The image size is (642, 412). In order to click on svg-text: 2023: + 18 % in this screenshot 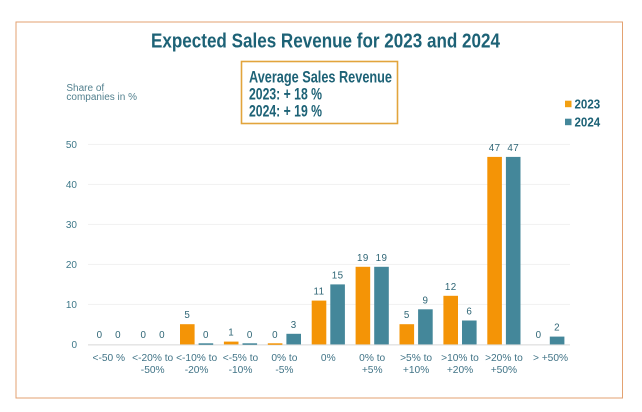, I will do `click(285, 94)`.